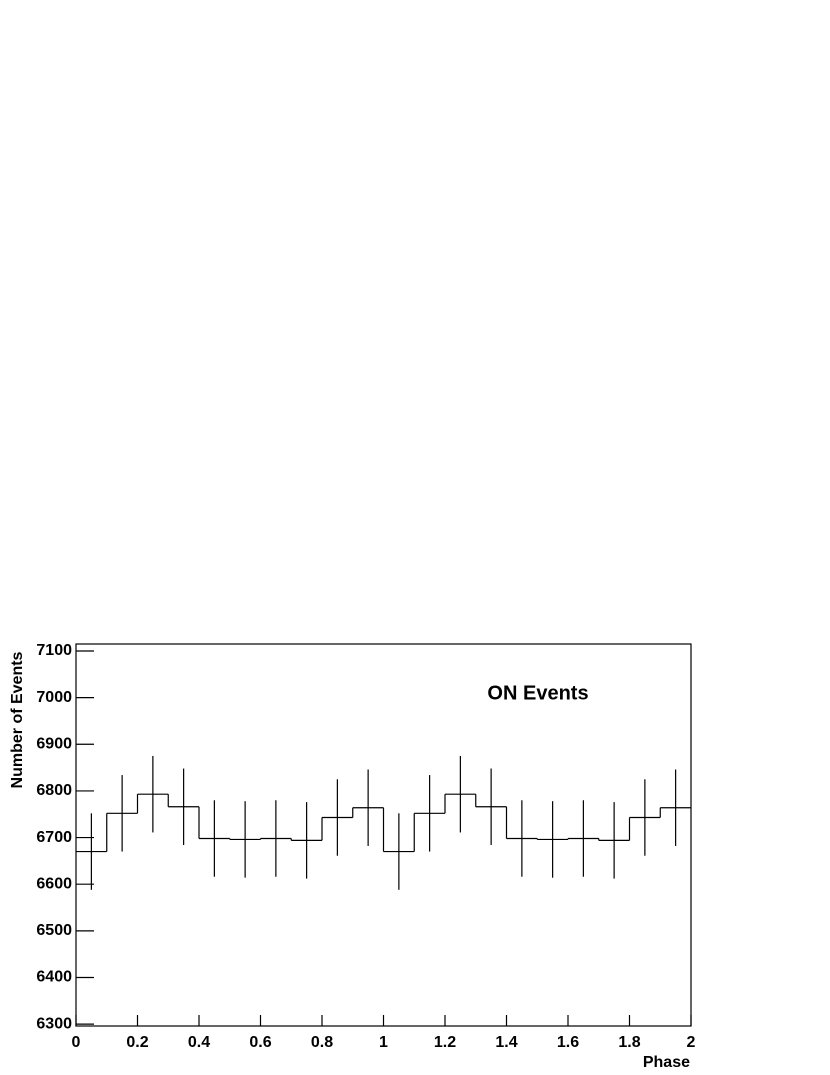  Describe the element at coordinates (322, 1042) in the screenshot. I see `x-tick-label: 0.8` at that location.